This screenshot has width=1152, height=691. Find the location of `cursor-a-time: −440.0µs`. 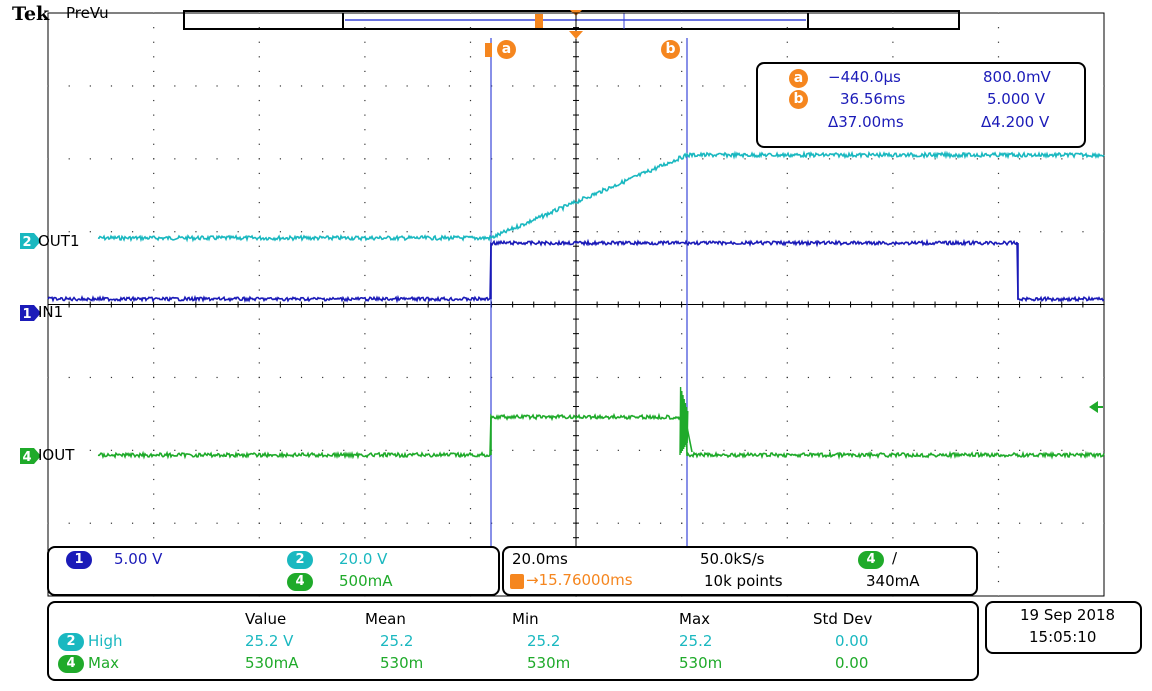

cursor-a-time: −440.0µs is located at coordinates (864, 77).